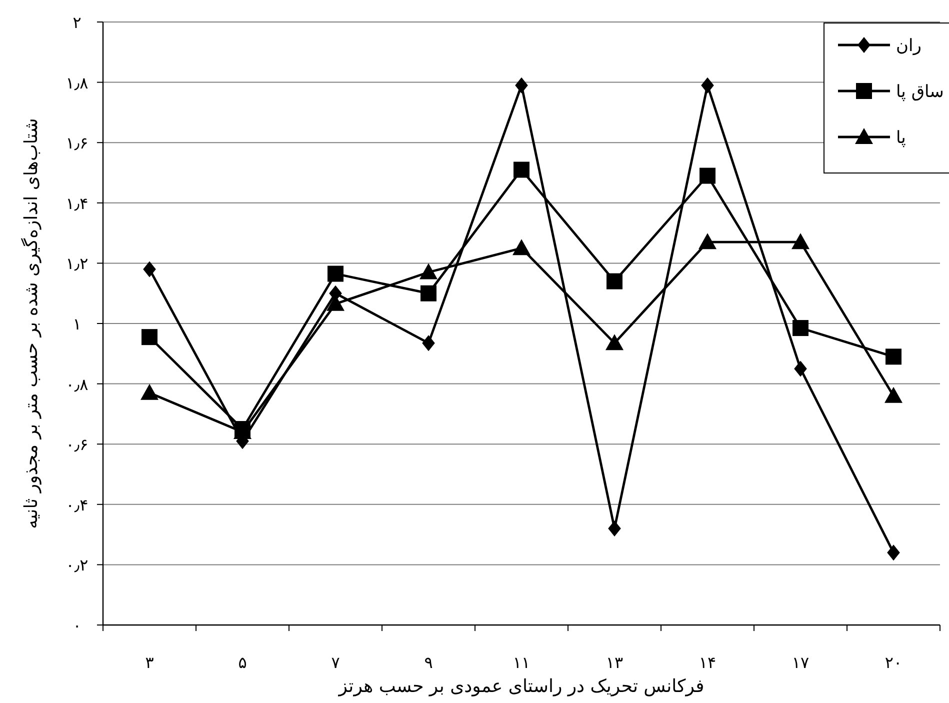 Image resolution: width=949 pixels, height=703 pixels. Describe the element at coordinates (77, 565) in the screenshot. I see `y-tick-label: ۰٫۲` at that location.